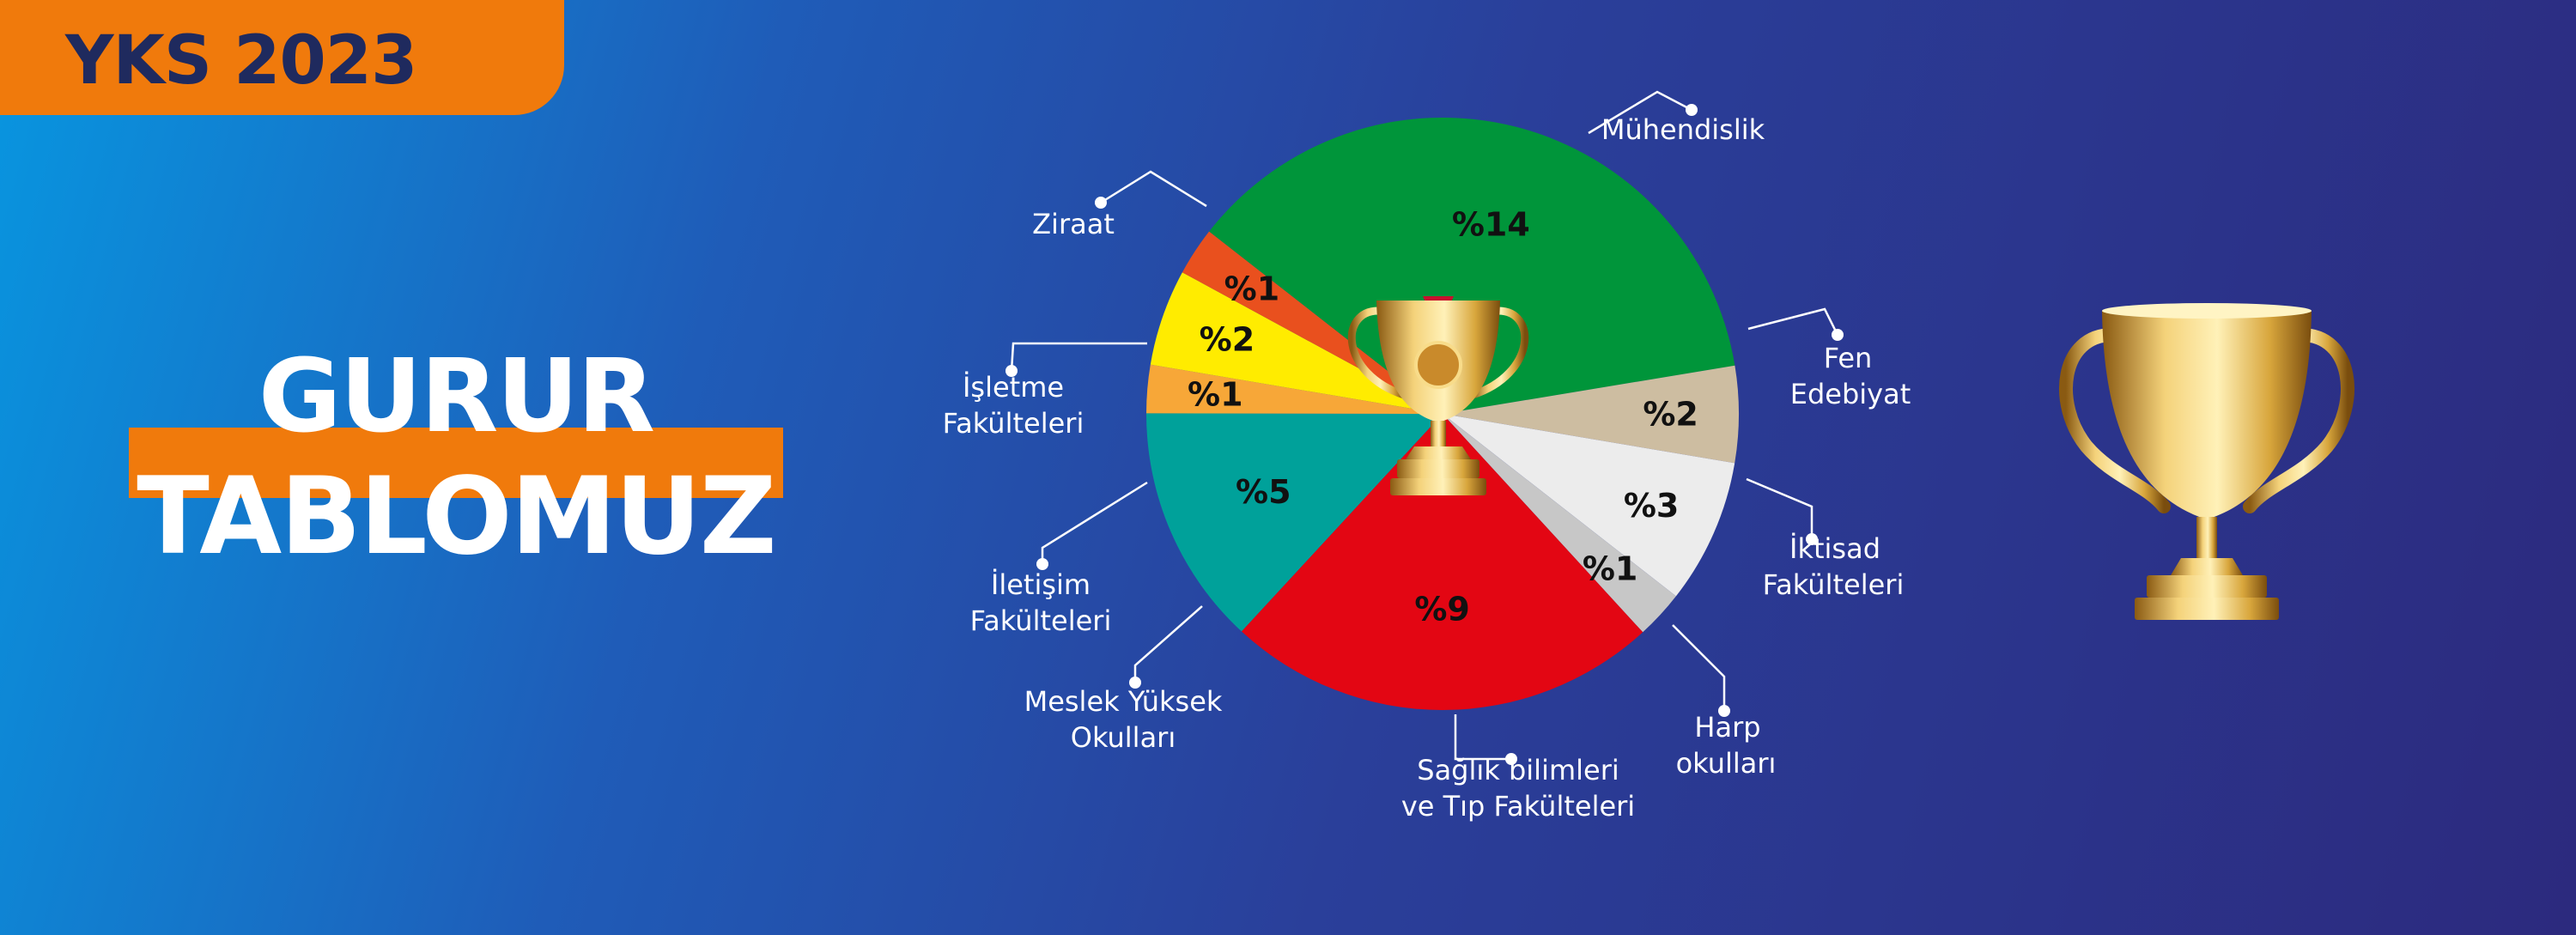 The height and width of the screenshot is (935, 2576). I want to click on callout-label: ve Tıp Fakülteleri, so click(1518, 806).